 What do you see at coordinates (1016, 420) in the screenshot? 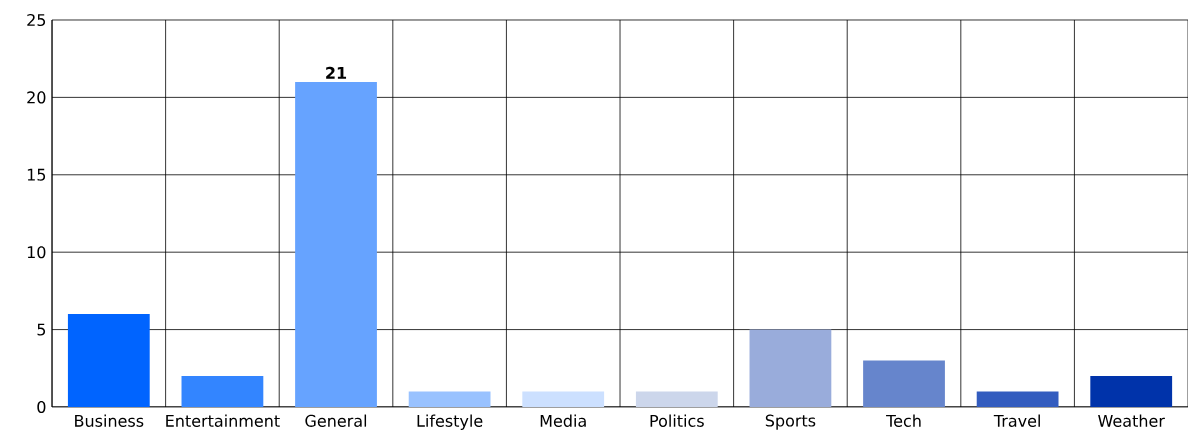
I see `x-tick-label: Travel` at bounding box center [1016, 420].